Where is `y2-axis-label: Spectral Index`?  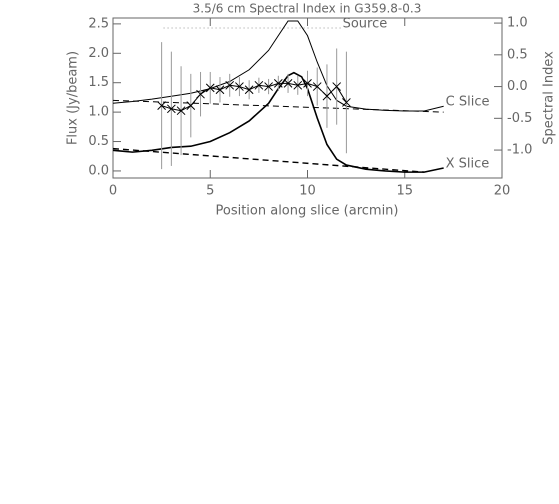 y2-axis-label: Spectral Index is located at coordinates (549, 98).